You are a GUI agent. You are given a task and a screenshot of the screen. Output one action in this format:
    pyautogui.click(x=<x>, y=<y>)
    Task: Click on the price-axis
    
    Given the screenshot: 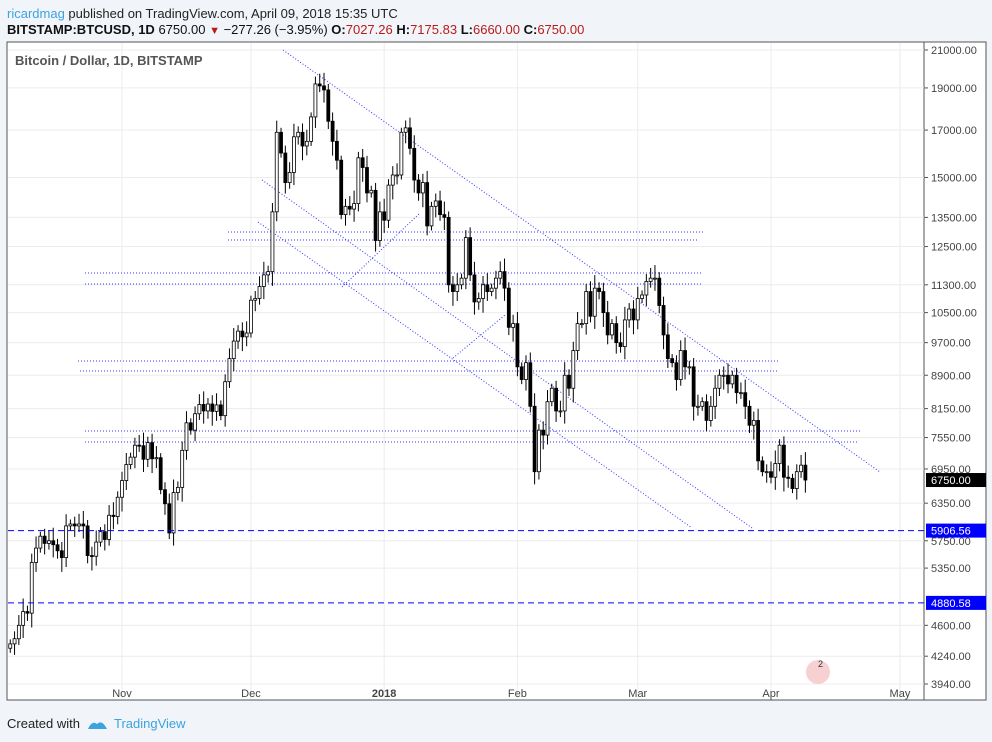 What is the action you would take?
    pyautogui.click(x=955, y=371)
    